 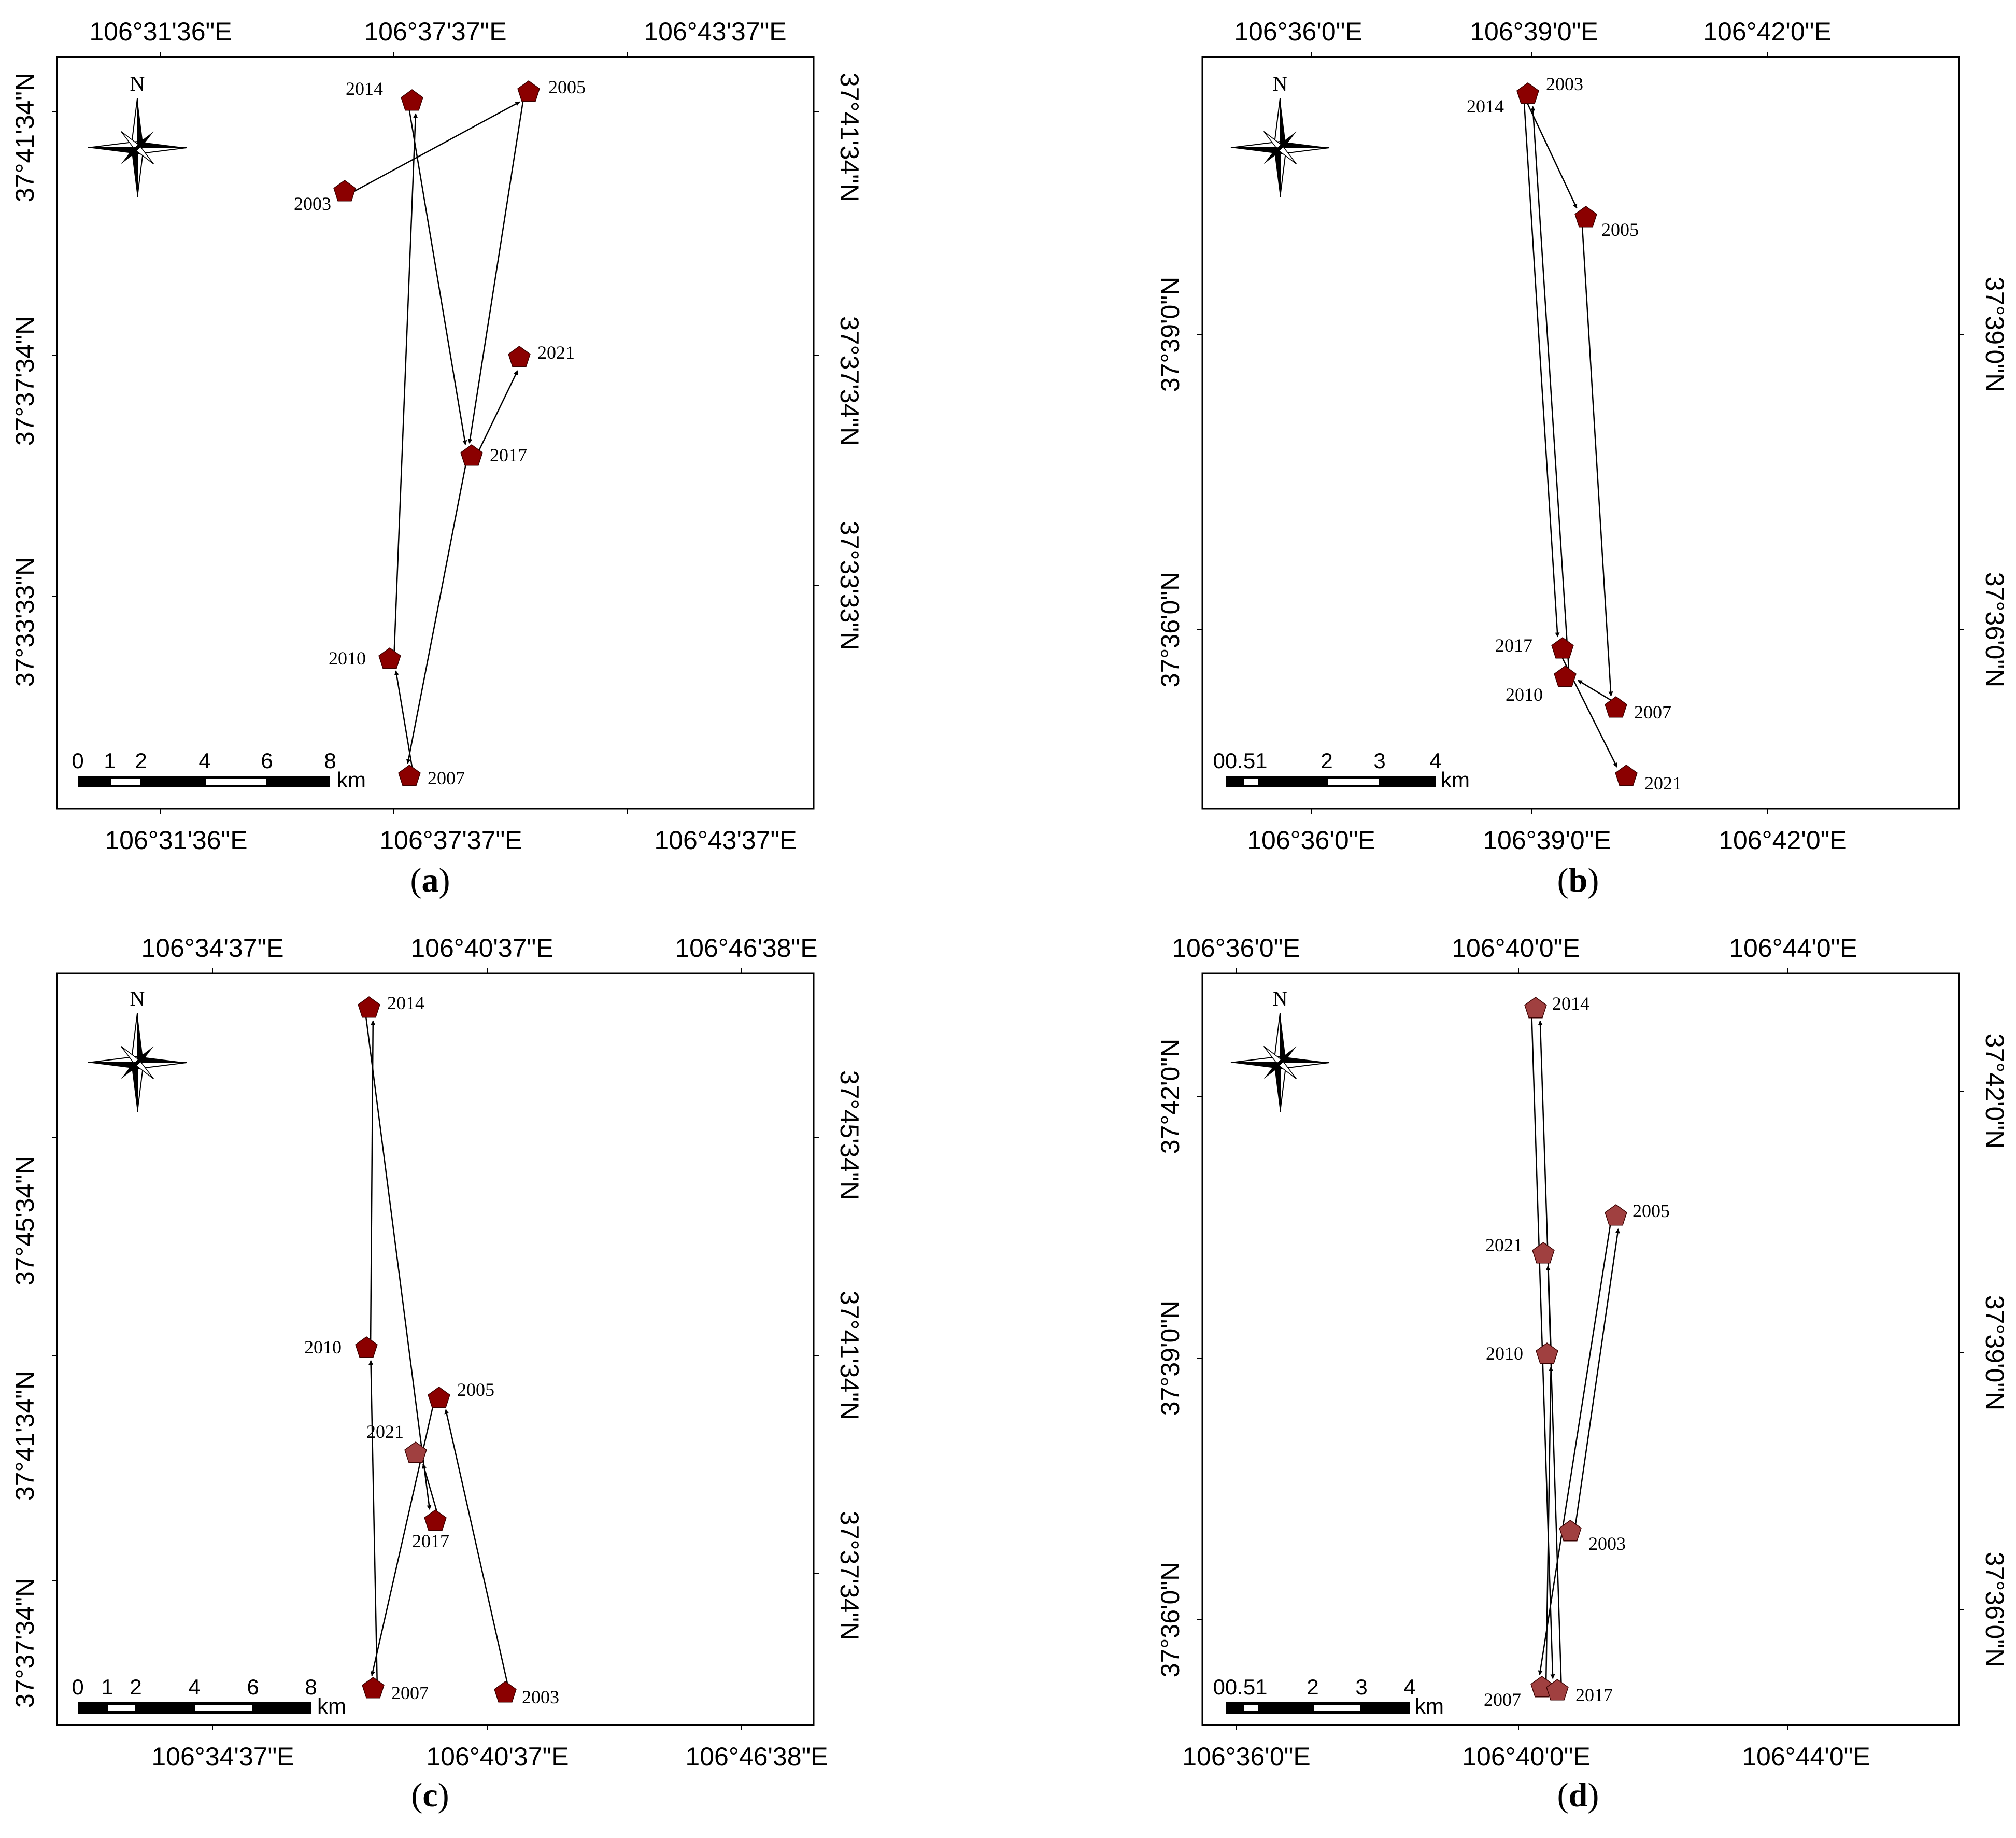 I want to click on trajectory-arrow-2014-to-2017, so click(x=1541, y=370).